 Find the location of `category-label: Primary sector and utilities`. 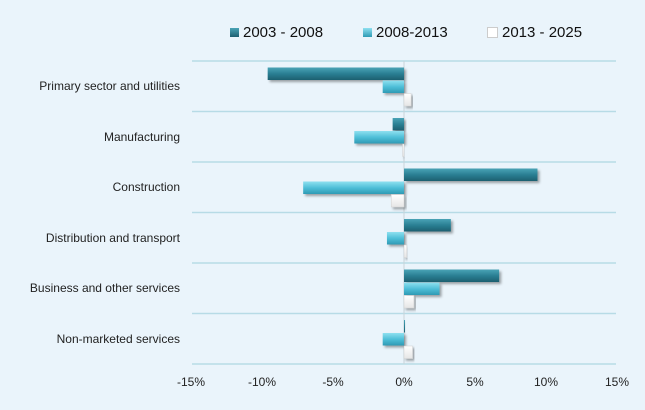

category-label: Primary sector and utilities is located at coordinates (109, 86).